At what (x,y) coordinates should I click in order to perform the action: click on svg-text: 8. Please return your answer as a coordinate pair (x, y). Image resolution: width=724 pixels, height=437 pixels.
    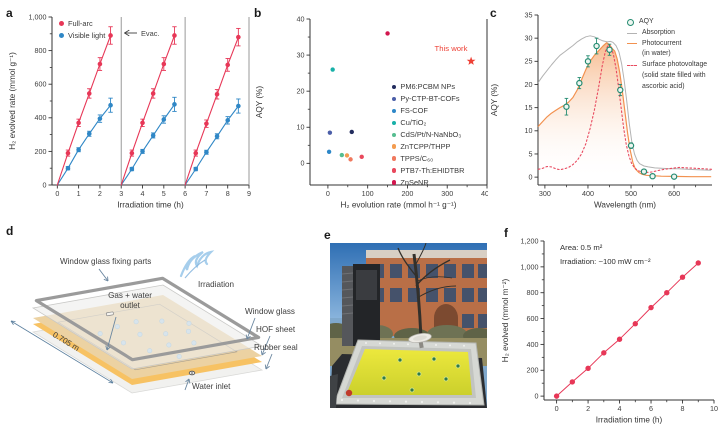
    Looking at the image, I should click on (683, 408).